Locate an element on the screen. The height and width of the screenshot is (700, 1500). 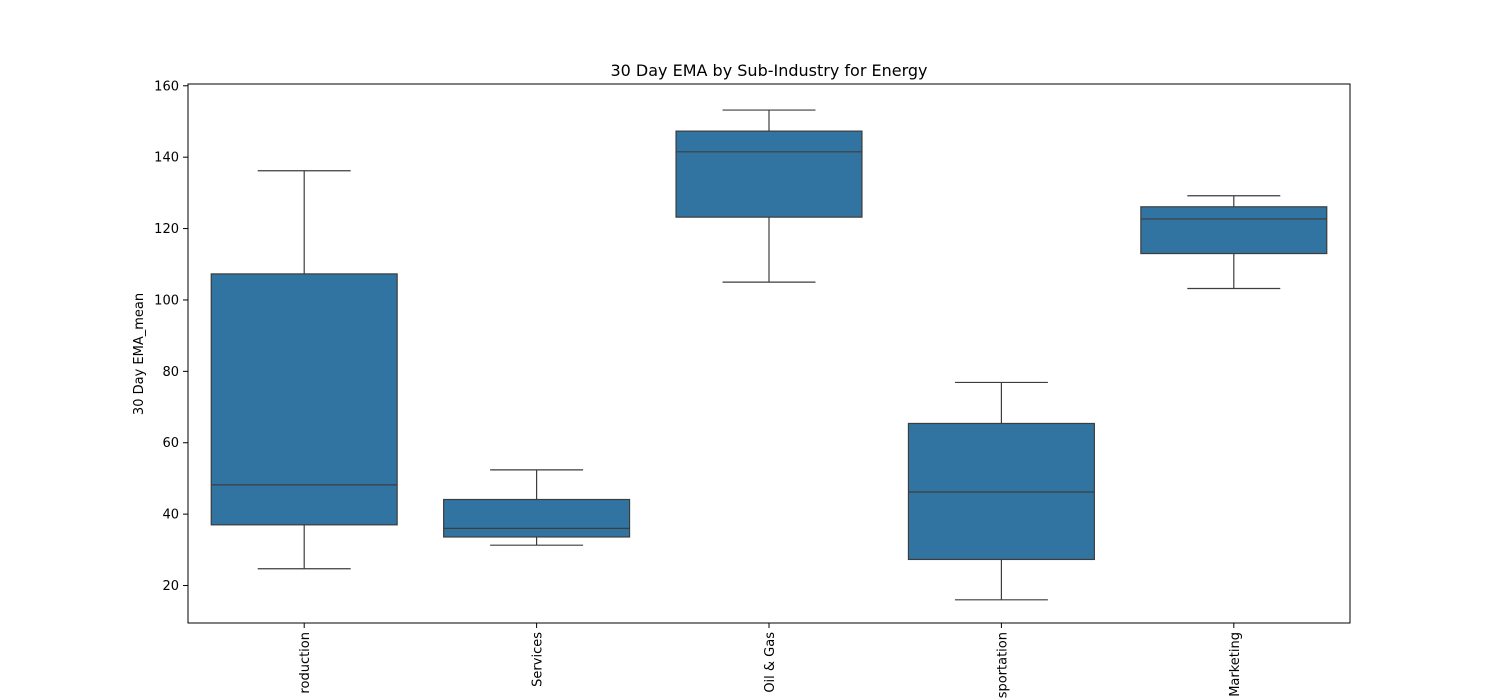
y-tick-label: 40 is located at coordinates (170, 515).